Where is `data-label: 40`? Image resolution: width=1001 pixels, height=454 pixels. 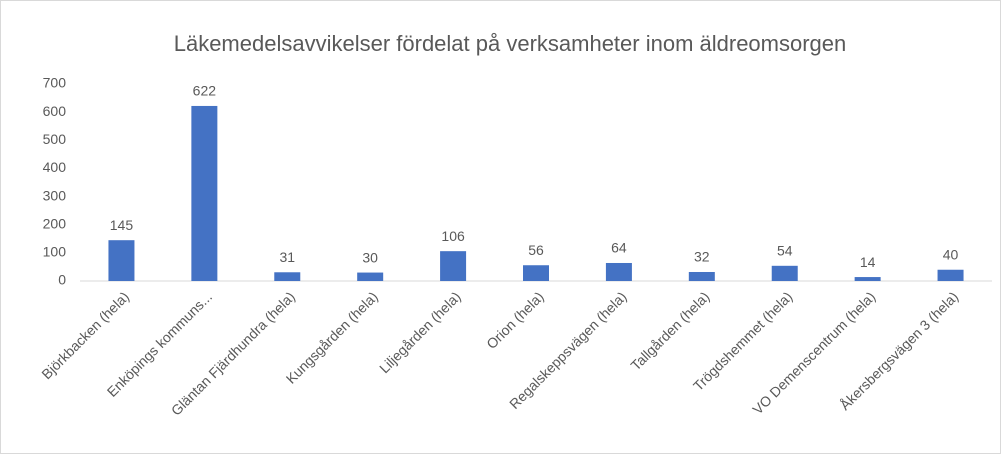
data-label: 40 is located at coordinates (951, 254).